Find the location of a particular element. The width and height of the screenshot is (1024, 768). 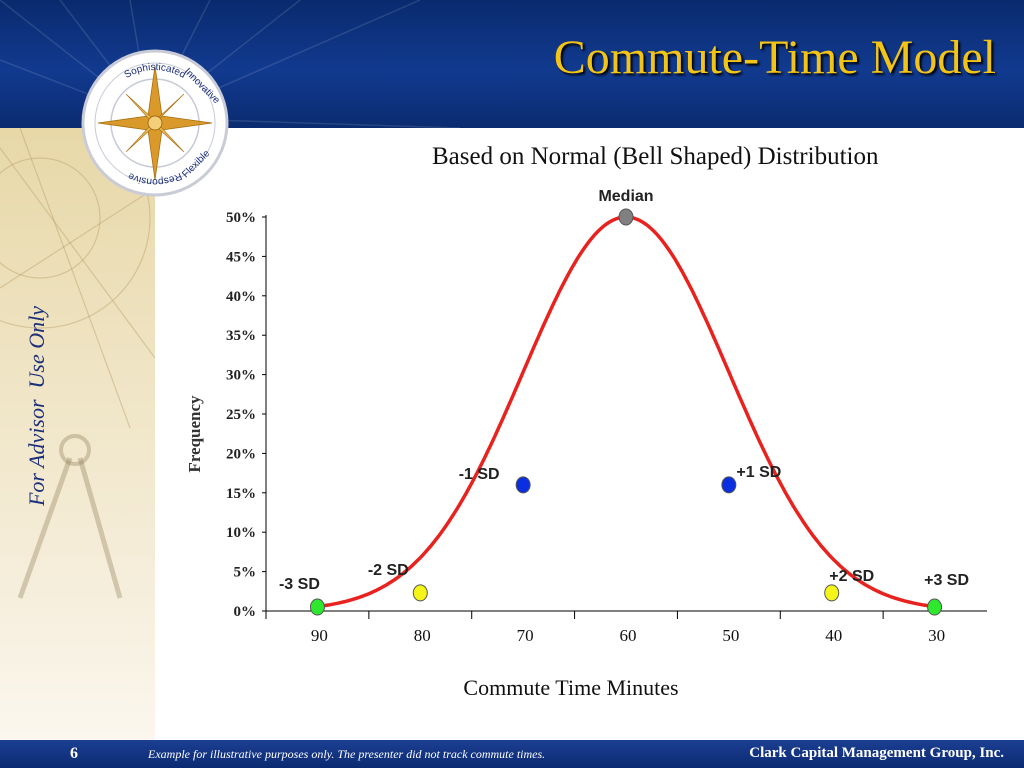

x-tick-label: 80 is located at coordinates (422, 635).